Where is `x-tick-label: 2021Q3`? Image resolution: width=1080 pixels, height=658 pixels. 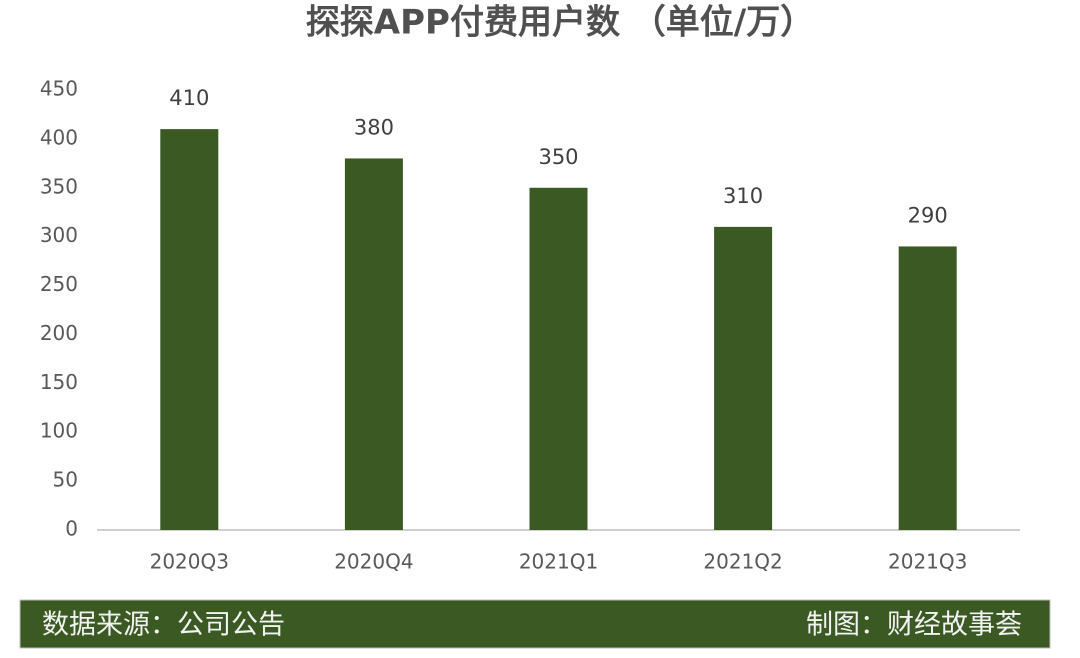 x-tick-label: 2021Q3 is located at coordinates (927, 562).